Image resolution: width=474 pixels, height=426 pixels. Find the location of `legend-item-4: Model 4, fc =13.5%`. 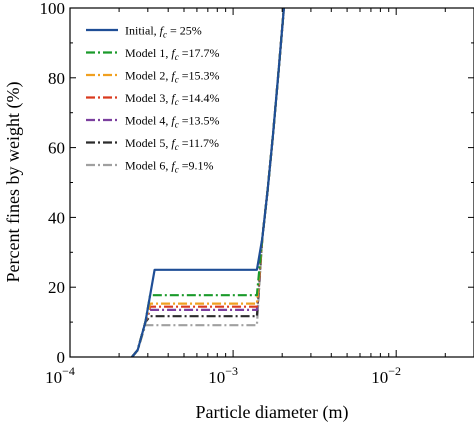

legend-item-4: Model 4, fc =13.5% is located at coordinates (152, 122).